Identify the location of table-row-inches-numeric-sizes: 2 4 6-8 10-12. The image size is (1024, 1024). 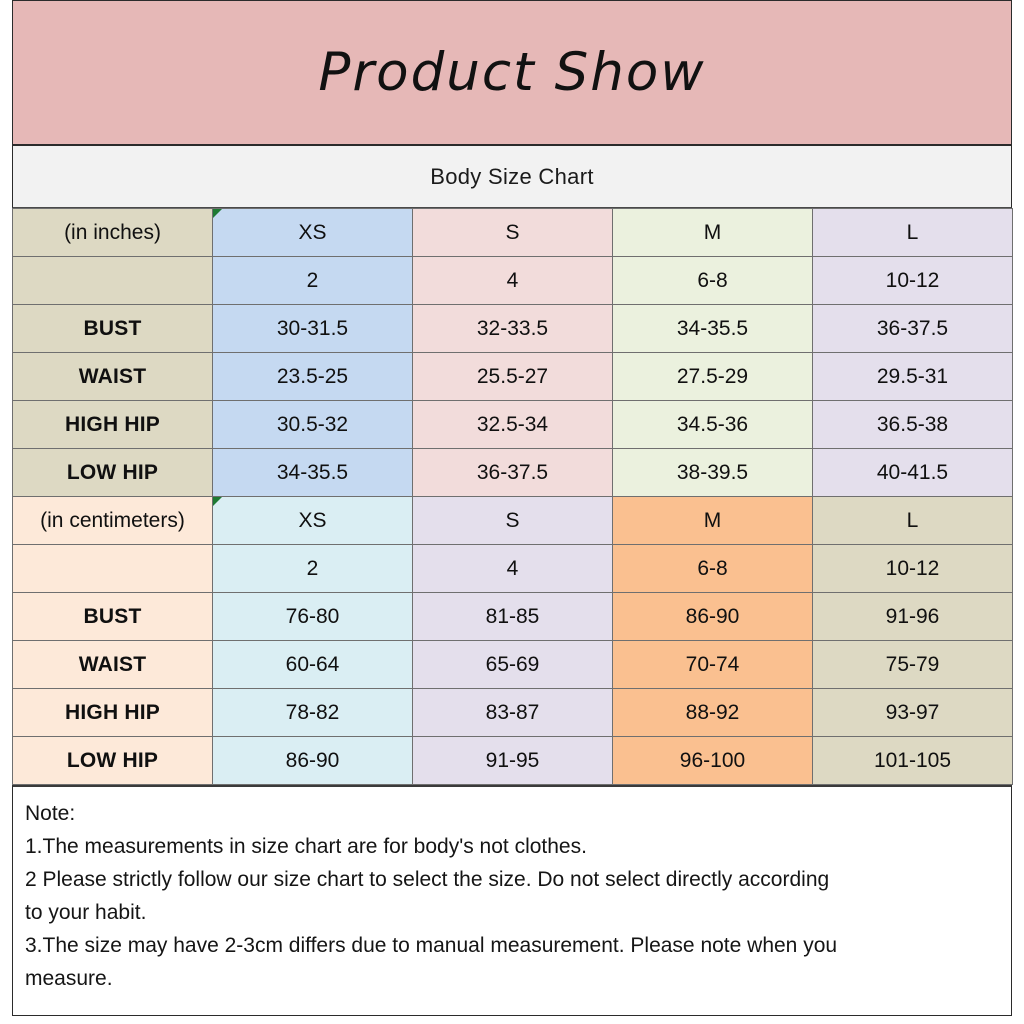
(512, 280).